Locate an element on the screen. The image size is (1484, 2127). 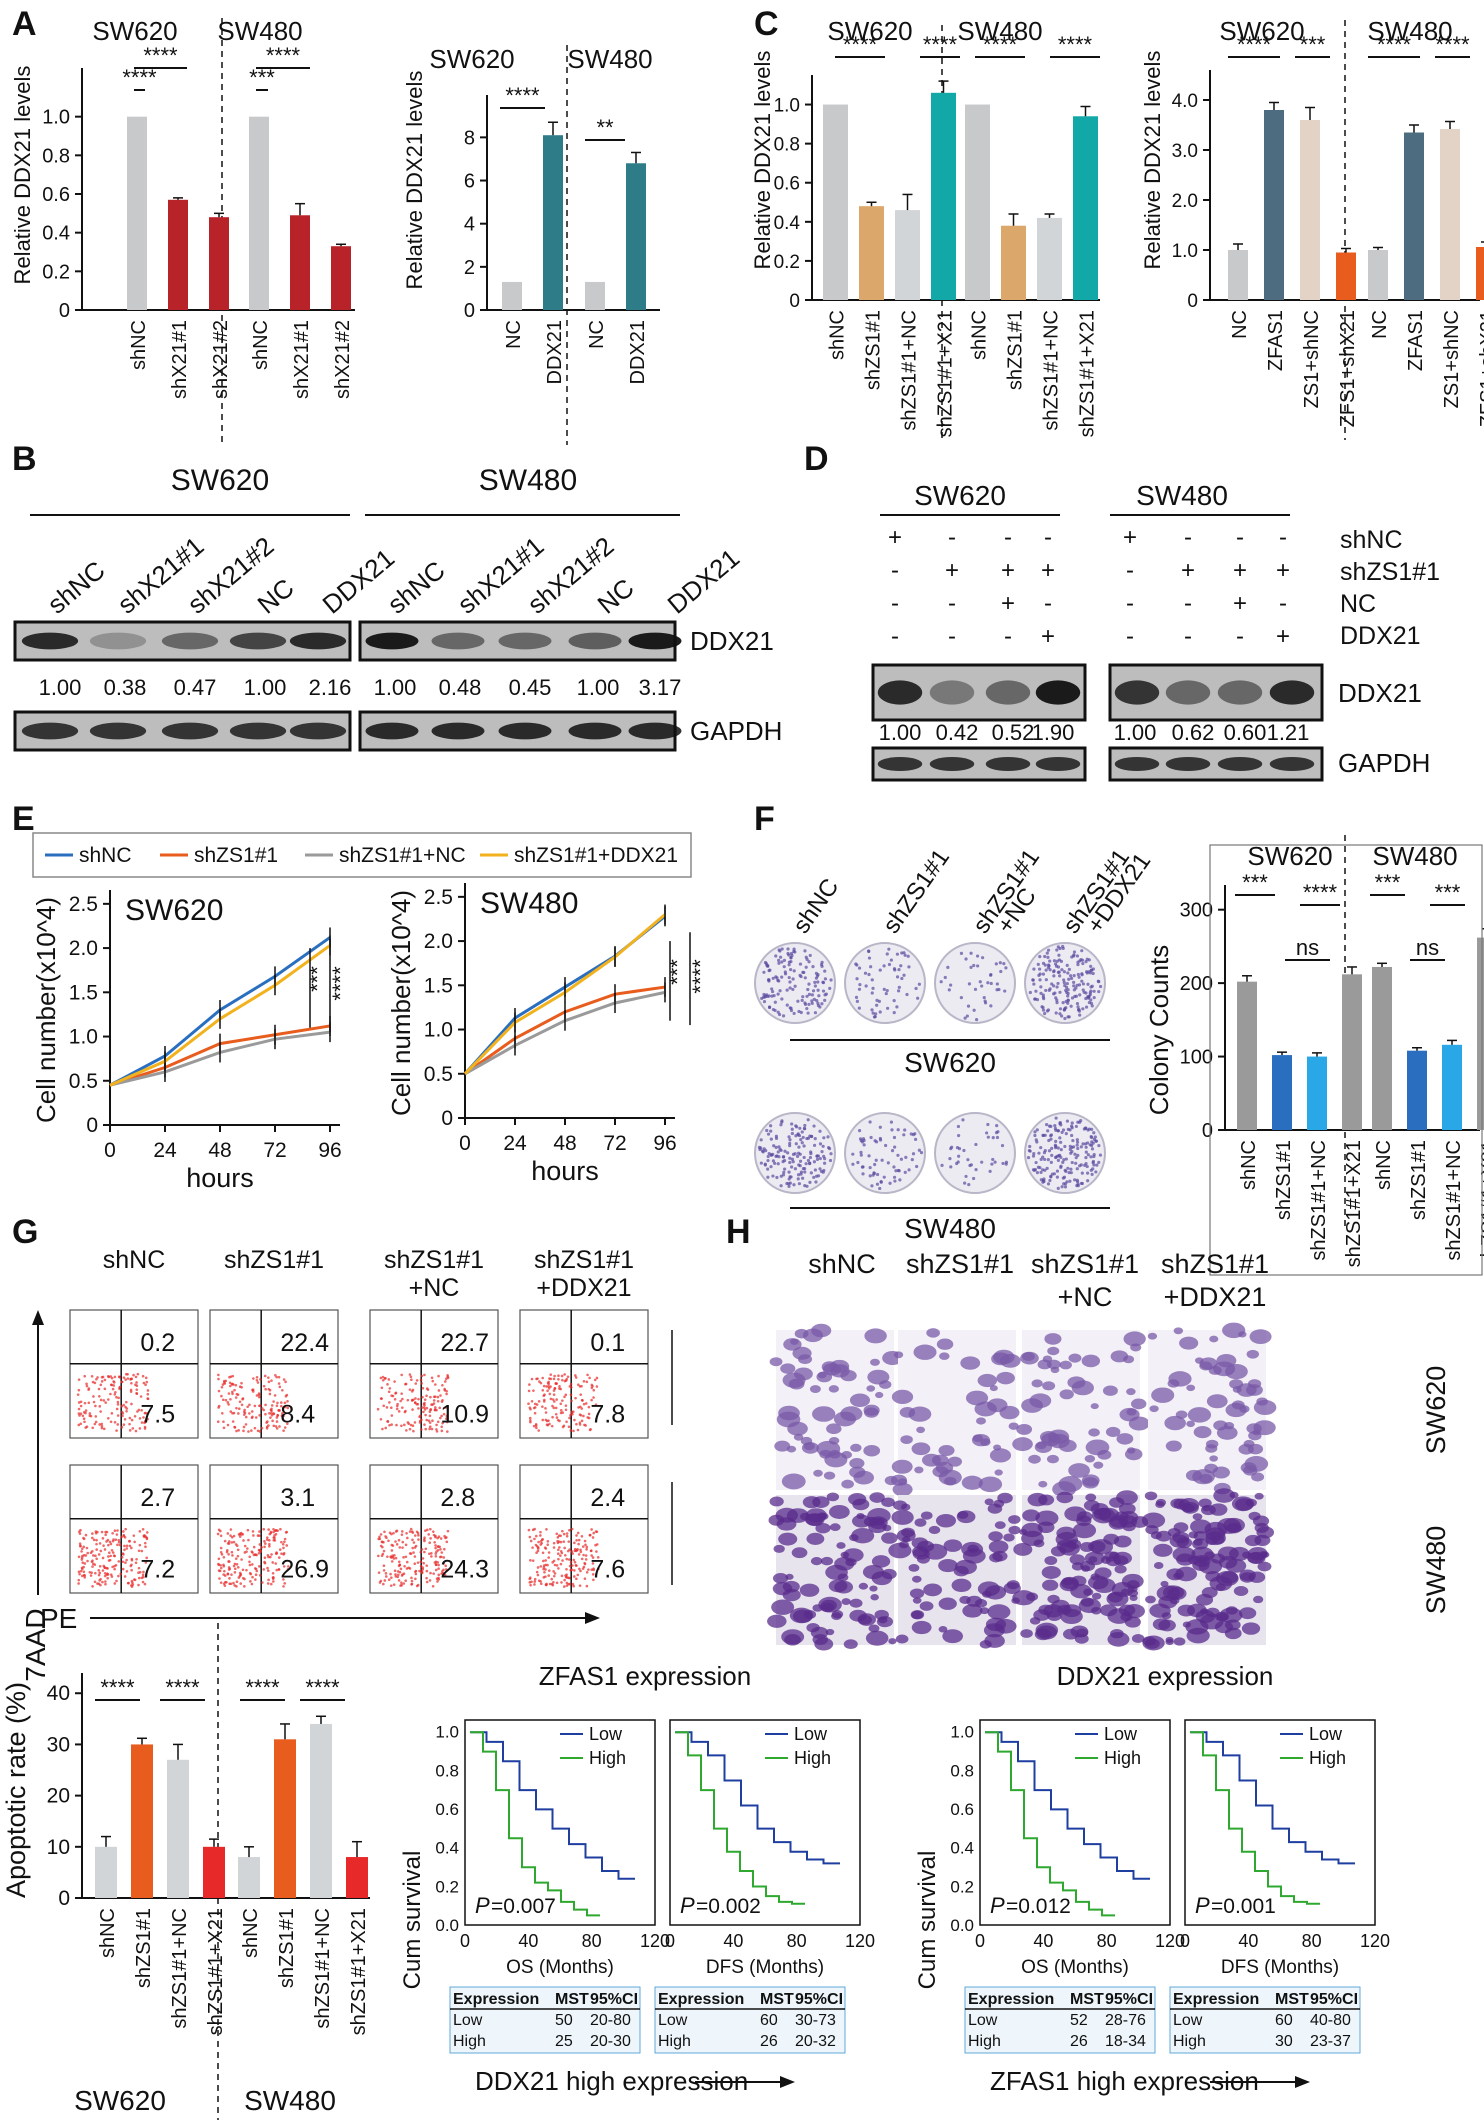
table-cell: MST is located at coordinates (1292, 1999).